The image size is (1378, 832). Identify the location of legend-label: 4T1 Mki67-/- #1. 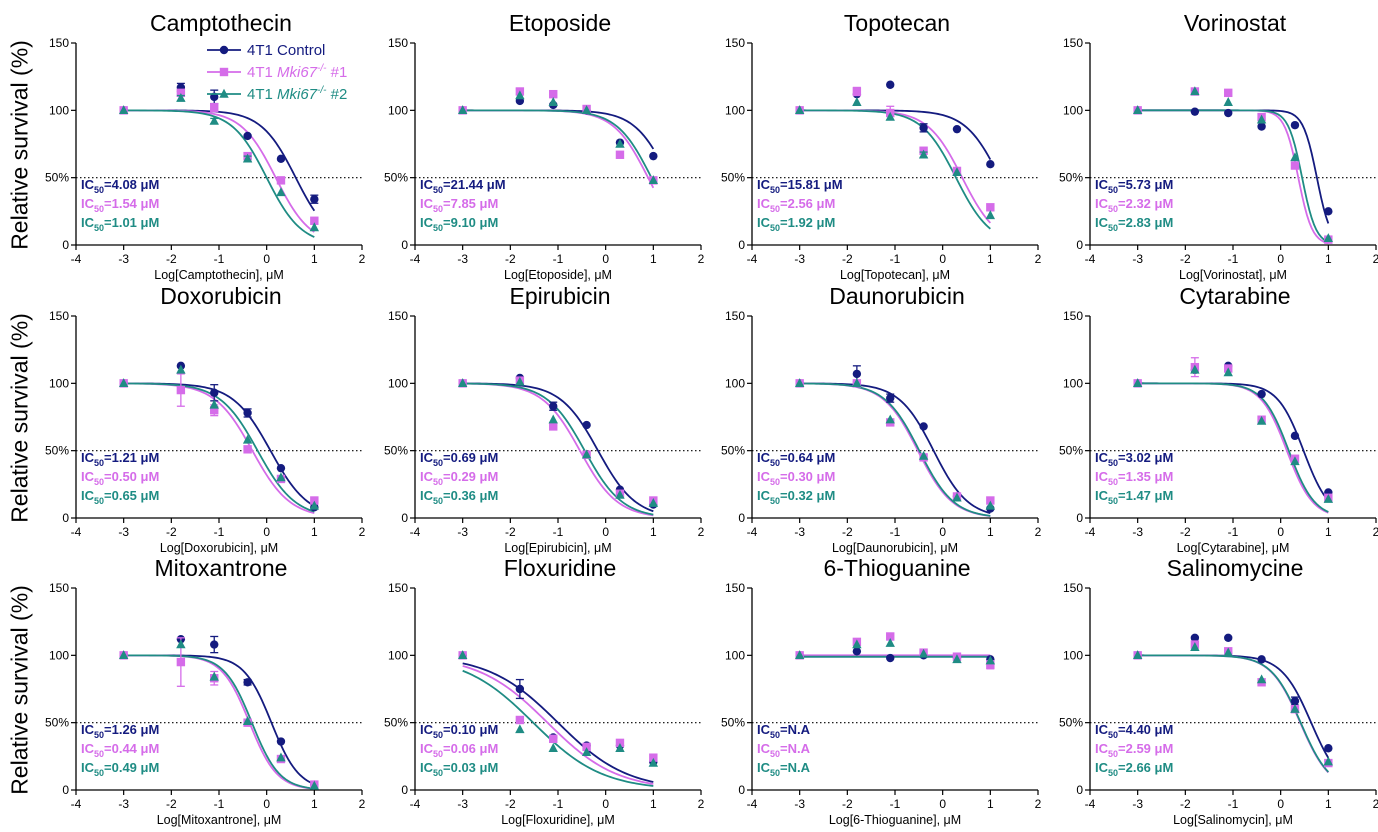
(297, 72).